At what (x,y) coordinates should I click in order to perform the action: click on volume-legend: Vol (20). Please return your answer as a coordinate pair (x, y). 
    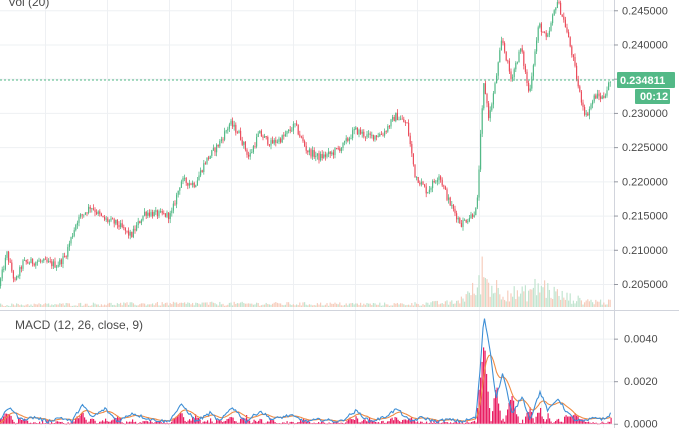
    Looking at the image, I should click on (28, 4).